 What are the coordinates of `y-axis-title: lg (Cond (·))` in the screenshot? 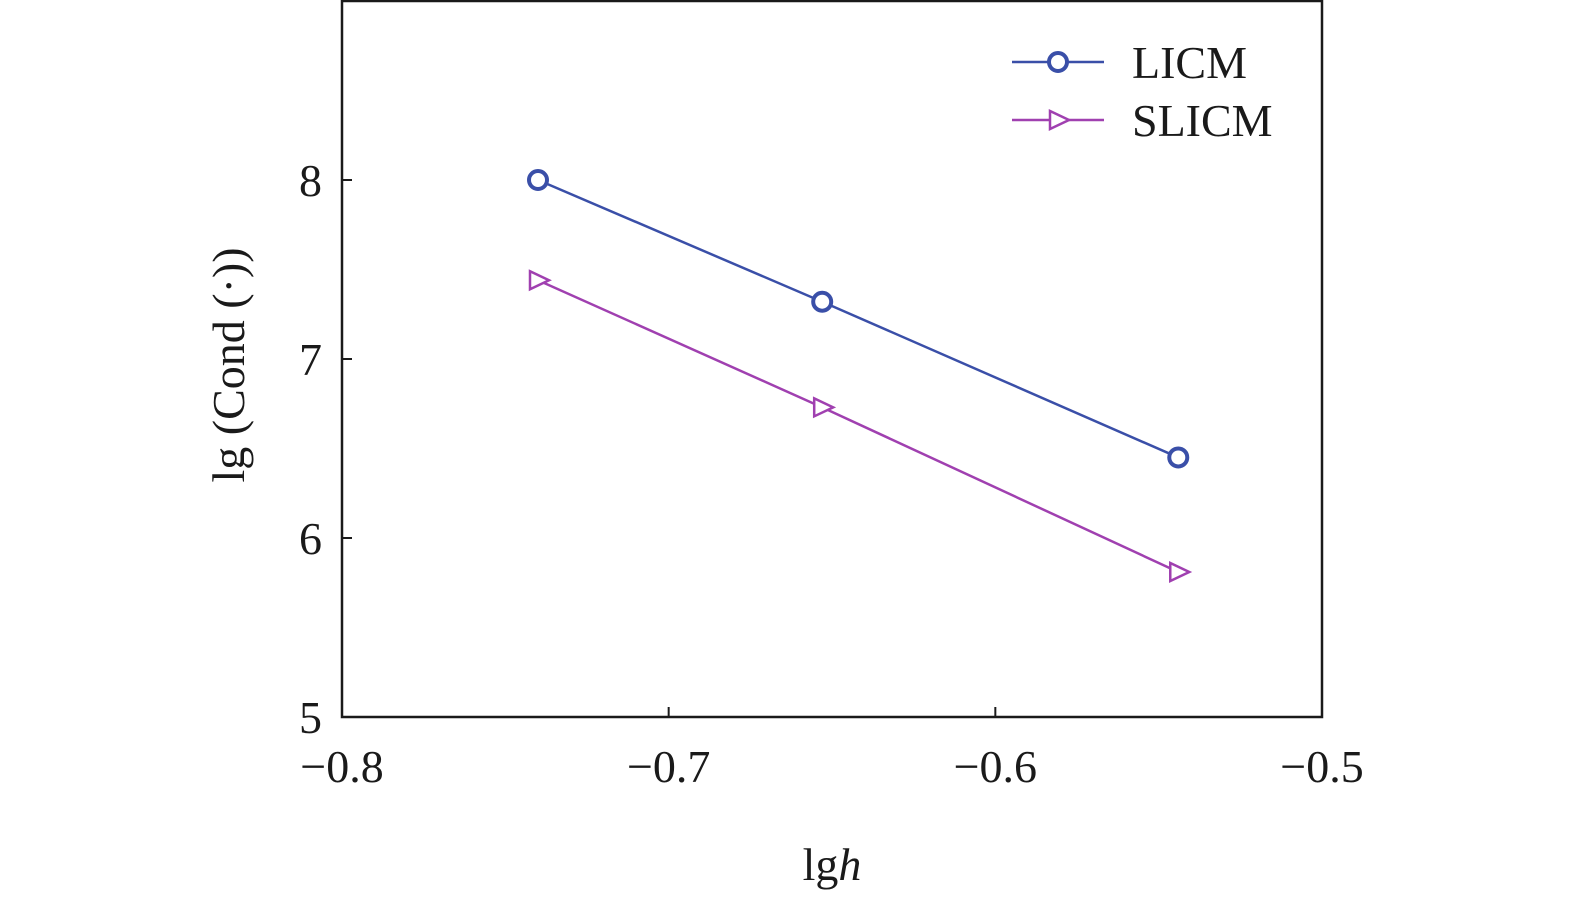 It's located at (228, 364).